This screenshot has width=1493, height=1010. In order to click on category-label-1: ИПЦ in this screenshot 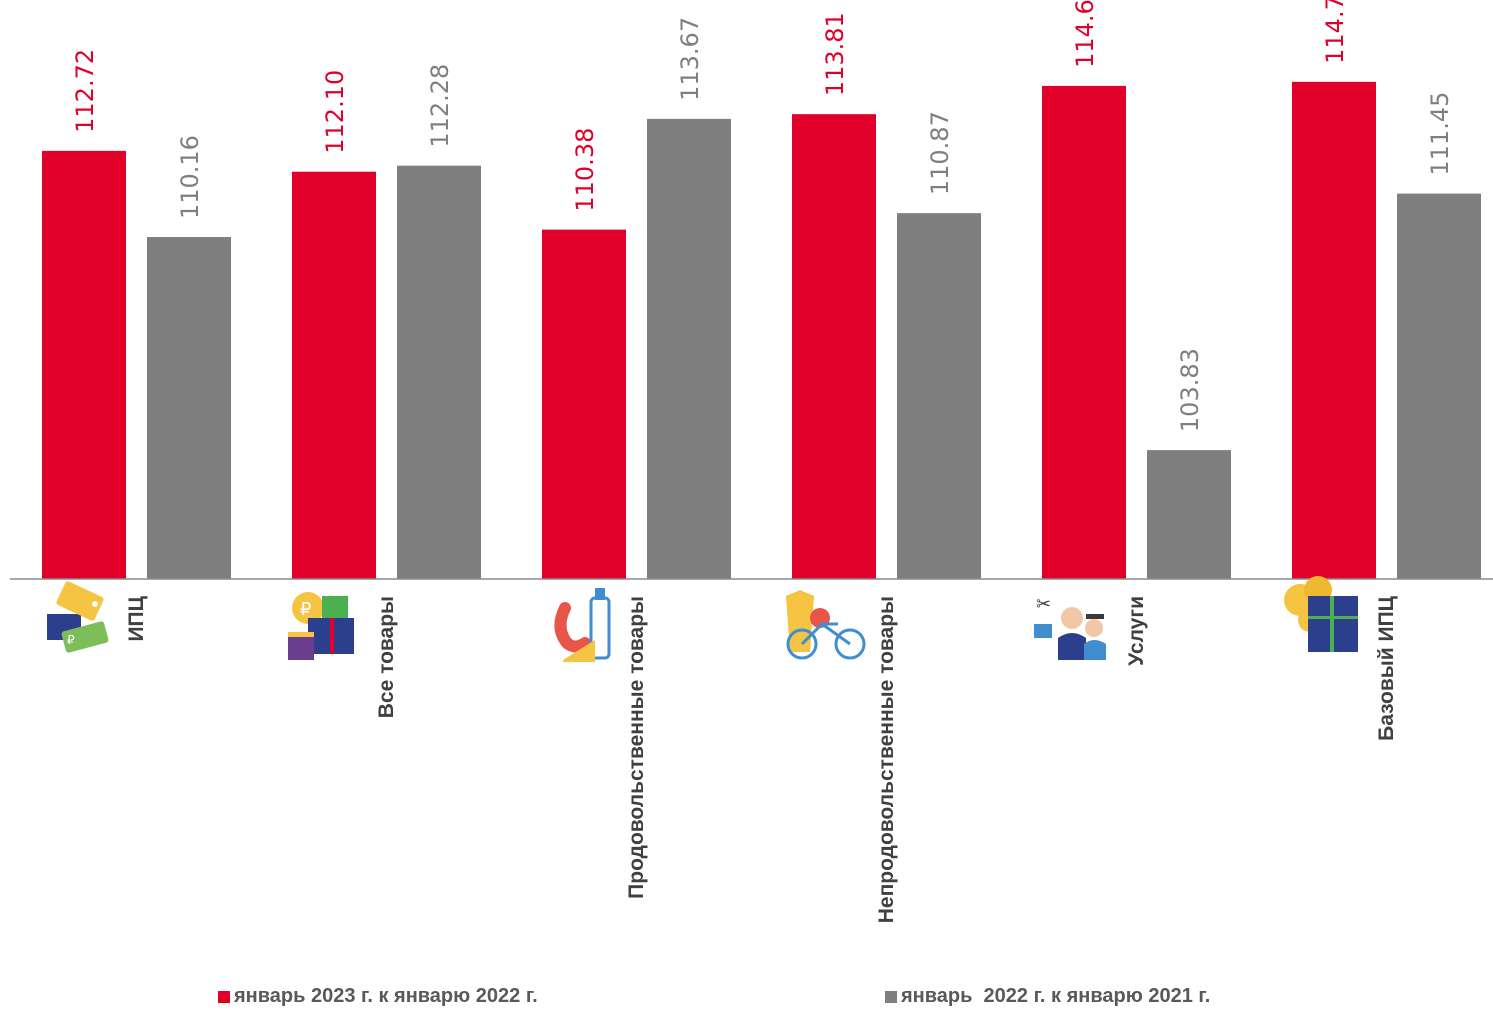, I will do `click(136, 618)`.